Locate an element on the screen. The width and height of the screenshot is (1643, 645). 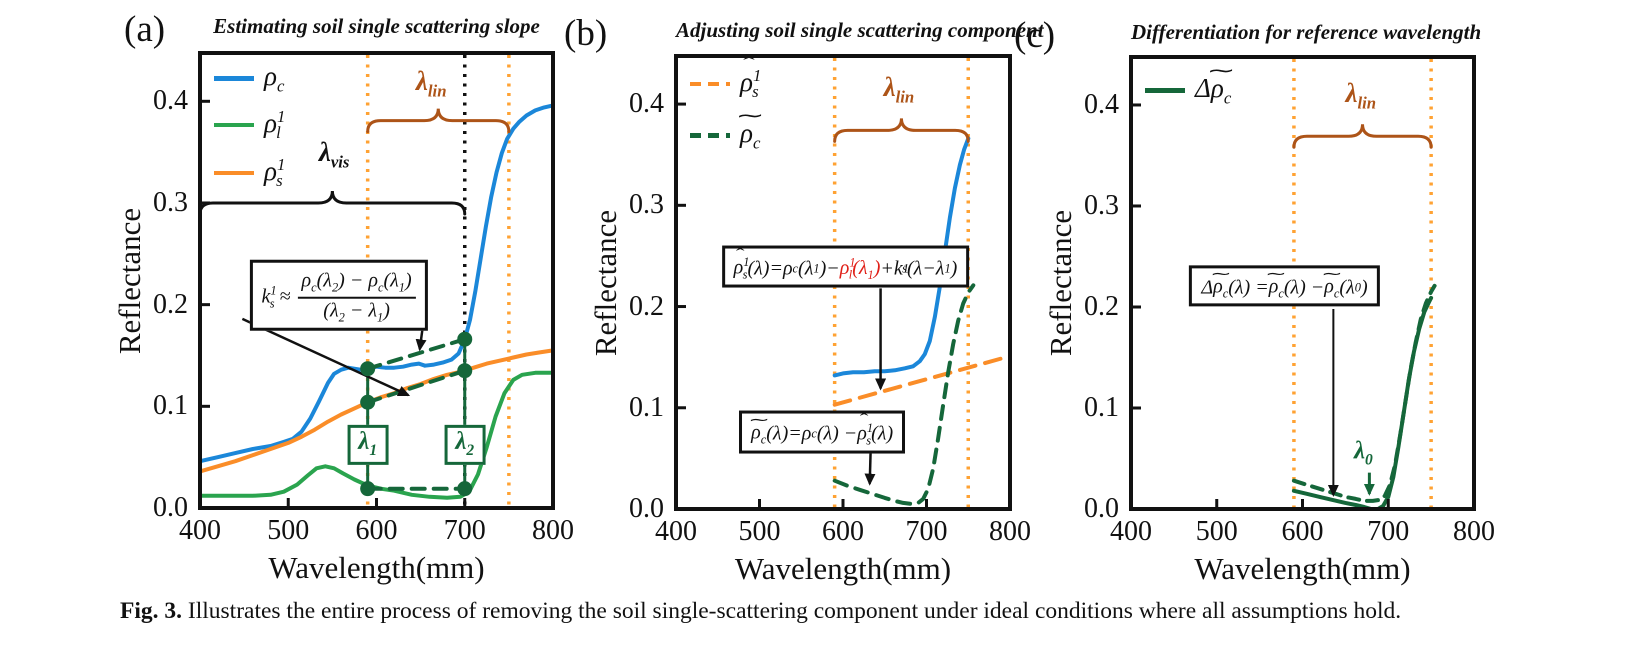
panel-title-a: Estimating soil single scattering slope is located at coordinates (376, 26).